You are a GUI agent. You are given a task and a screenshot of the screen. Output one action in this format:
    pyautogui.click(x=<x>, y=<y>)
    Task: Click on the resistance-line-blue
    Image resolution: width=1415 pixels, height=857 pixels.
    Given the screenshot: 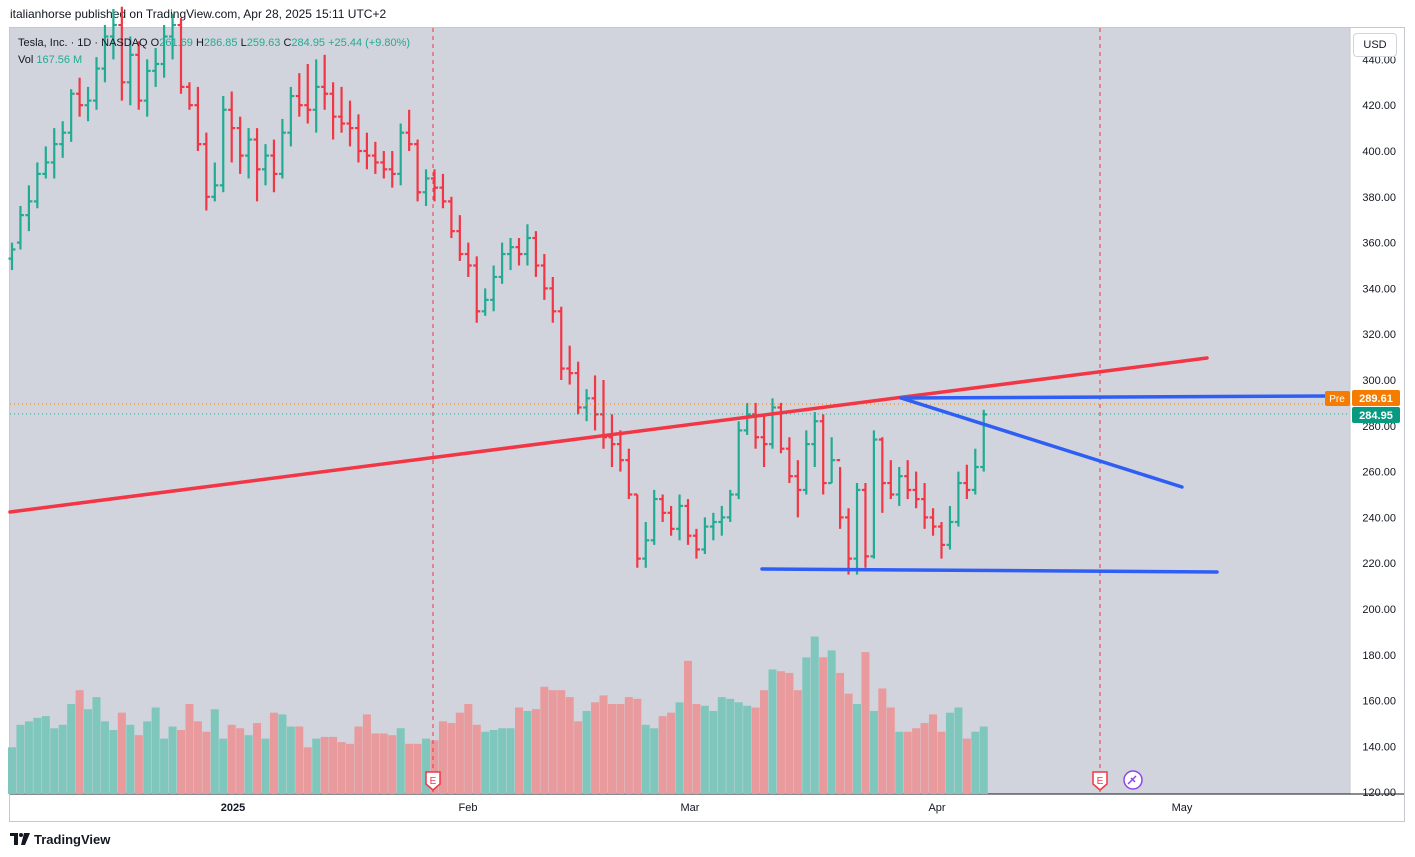 What is the action you would take?
    pyautogui.click(x=1116, y=397)
    